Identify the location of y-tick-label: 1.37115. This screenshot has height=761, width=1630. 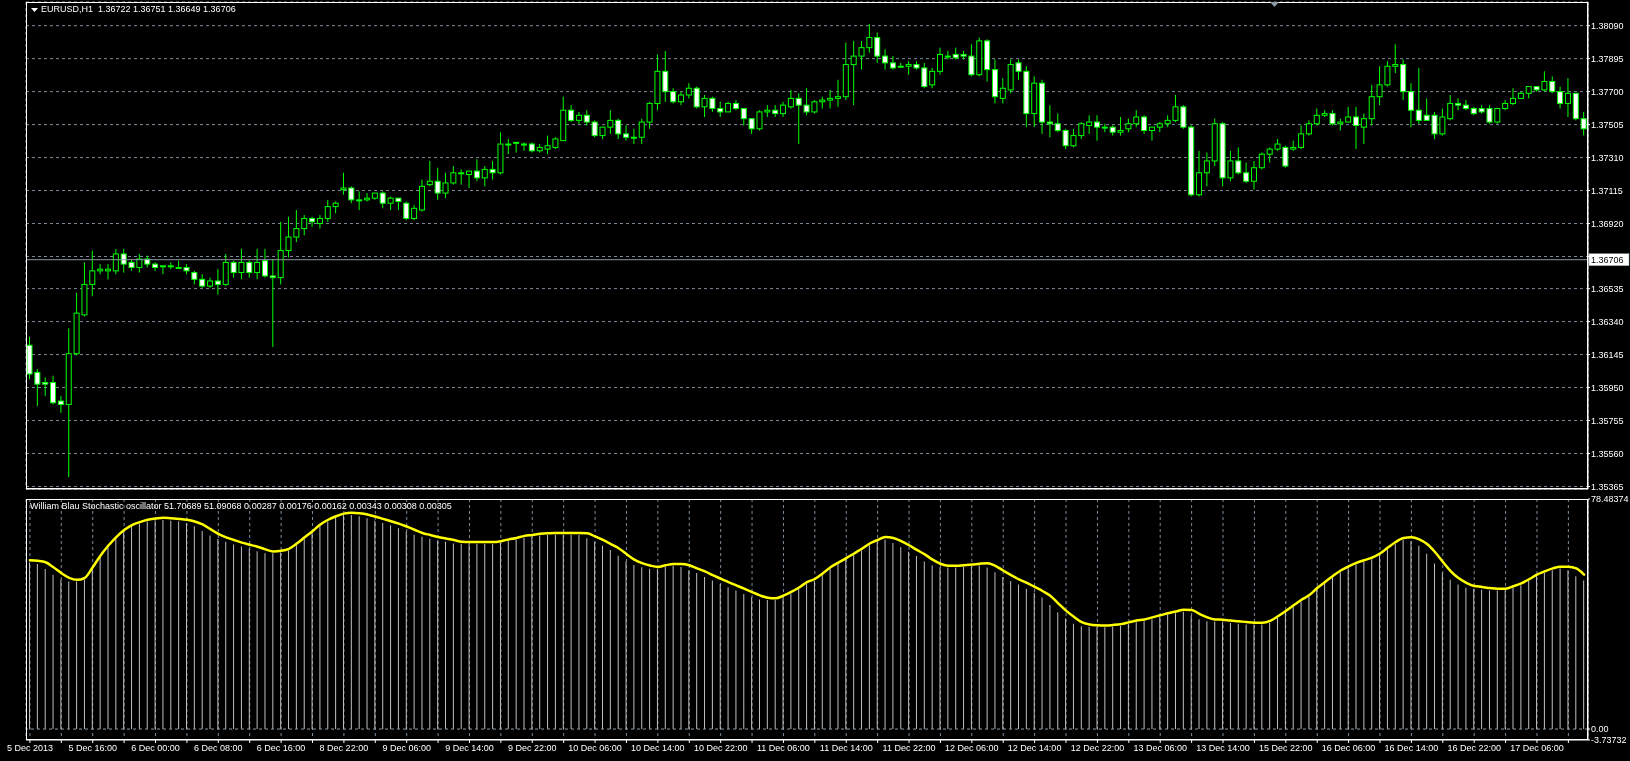
(1607, 190).